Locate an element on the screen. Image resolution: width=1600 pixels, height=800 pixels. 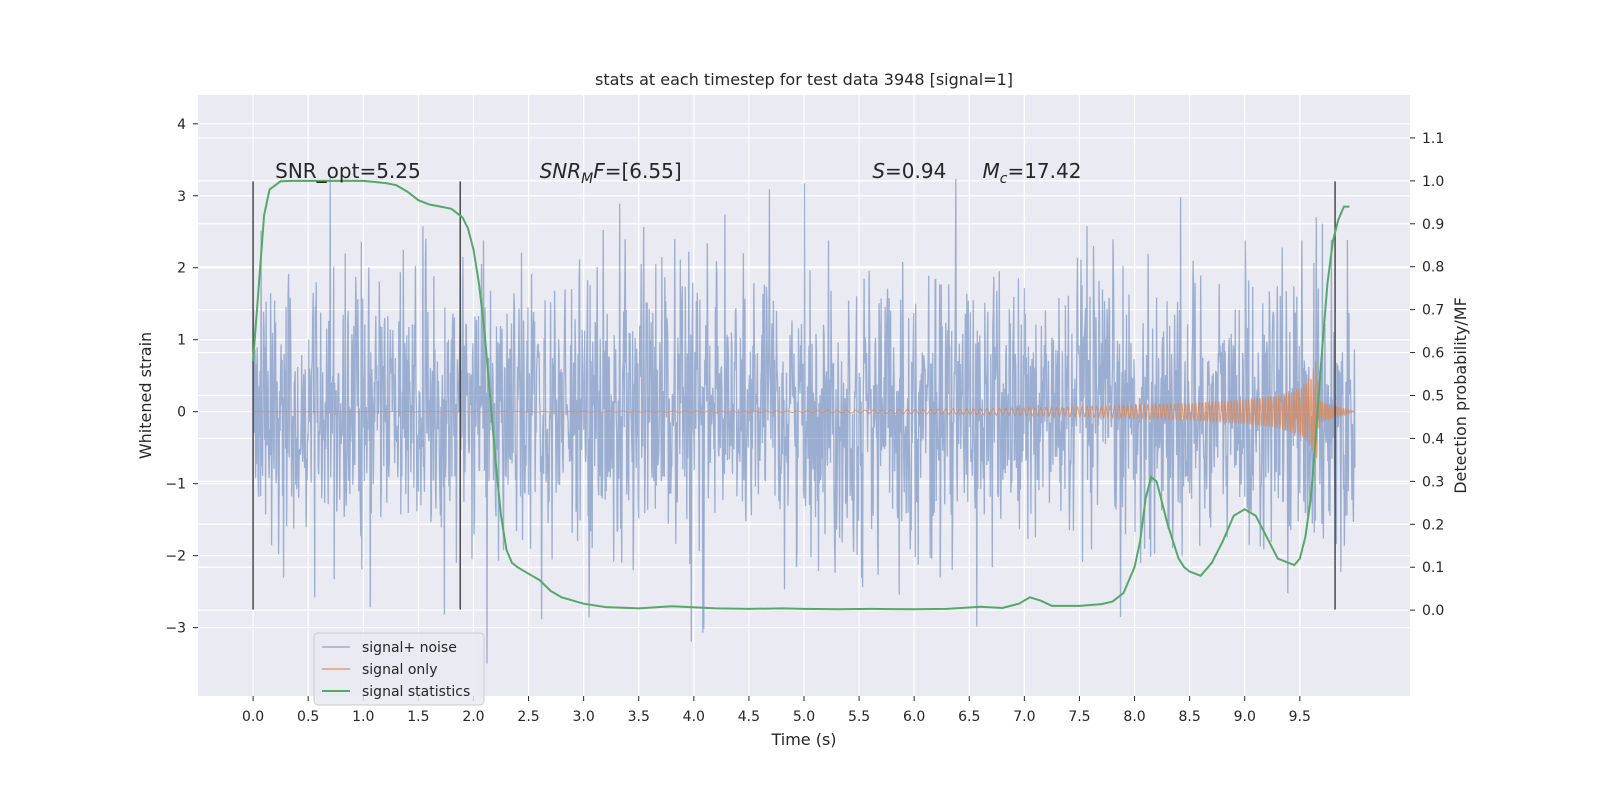
y-tick-label: 2 is located at coordinates (181, 269).